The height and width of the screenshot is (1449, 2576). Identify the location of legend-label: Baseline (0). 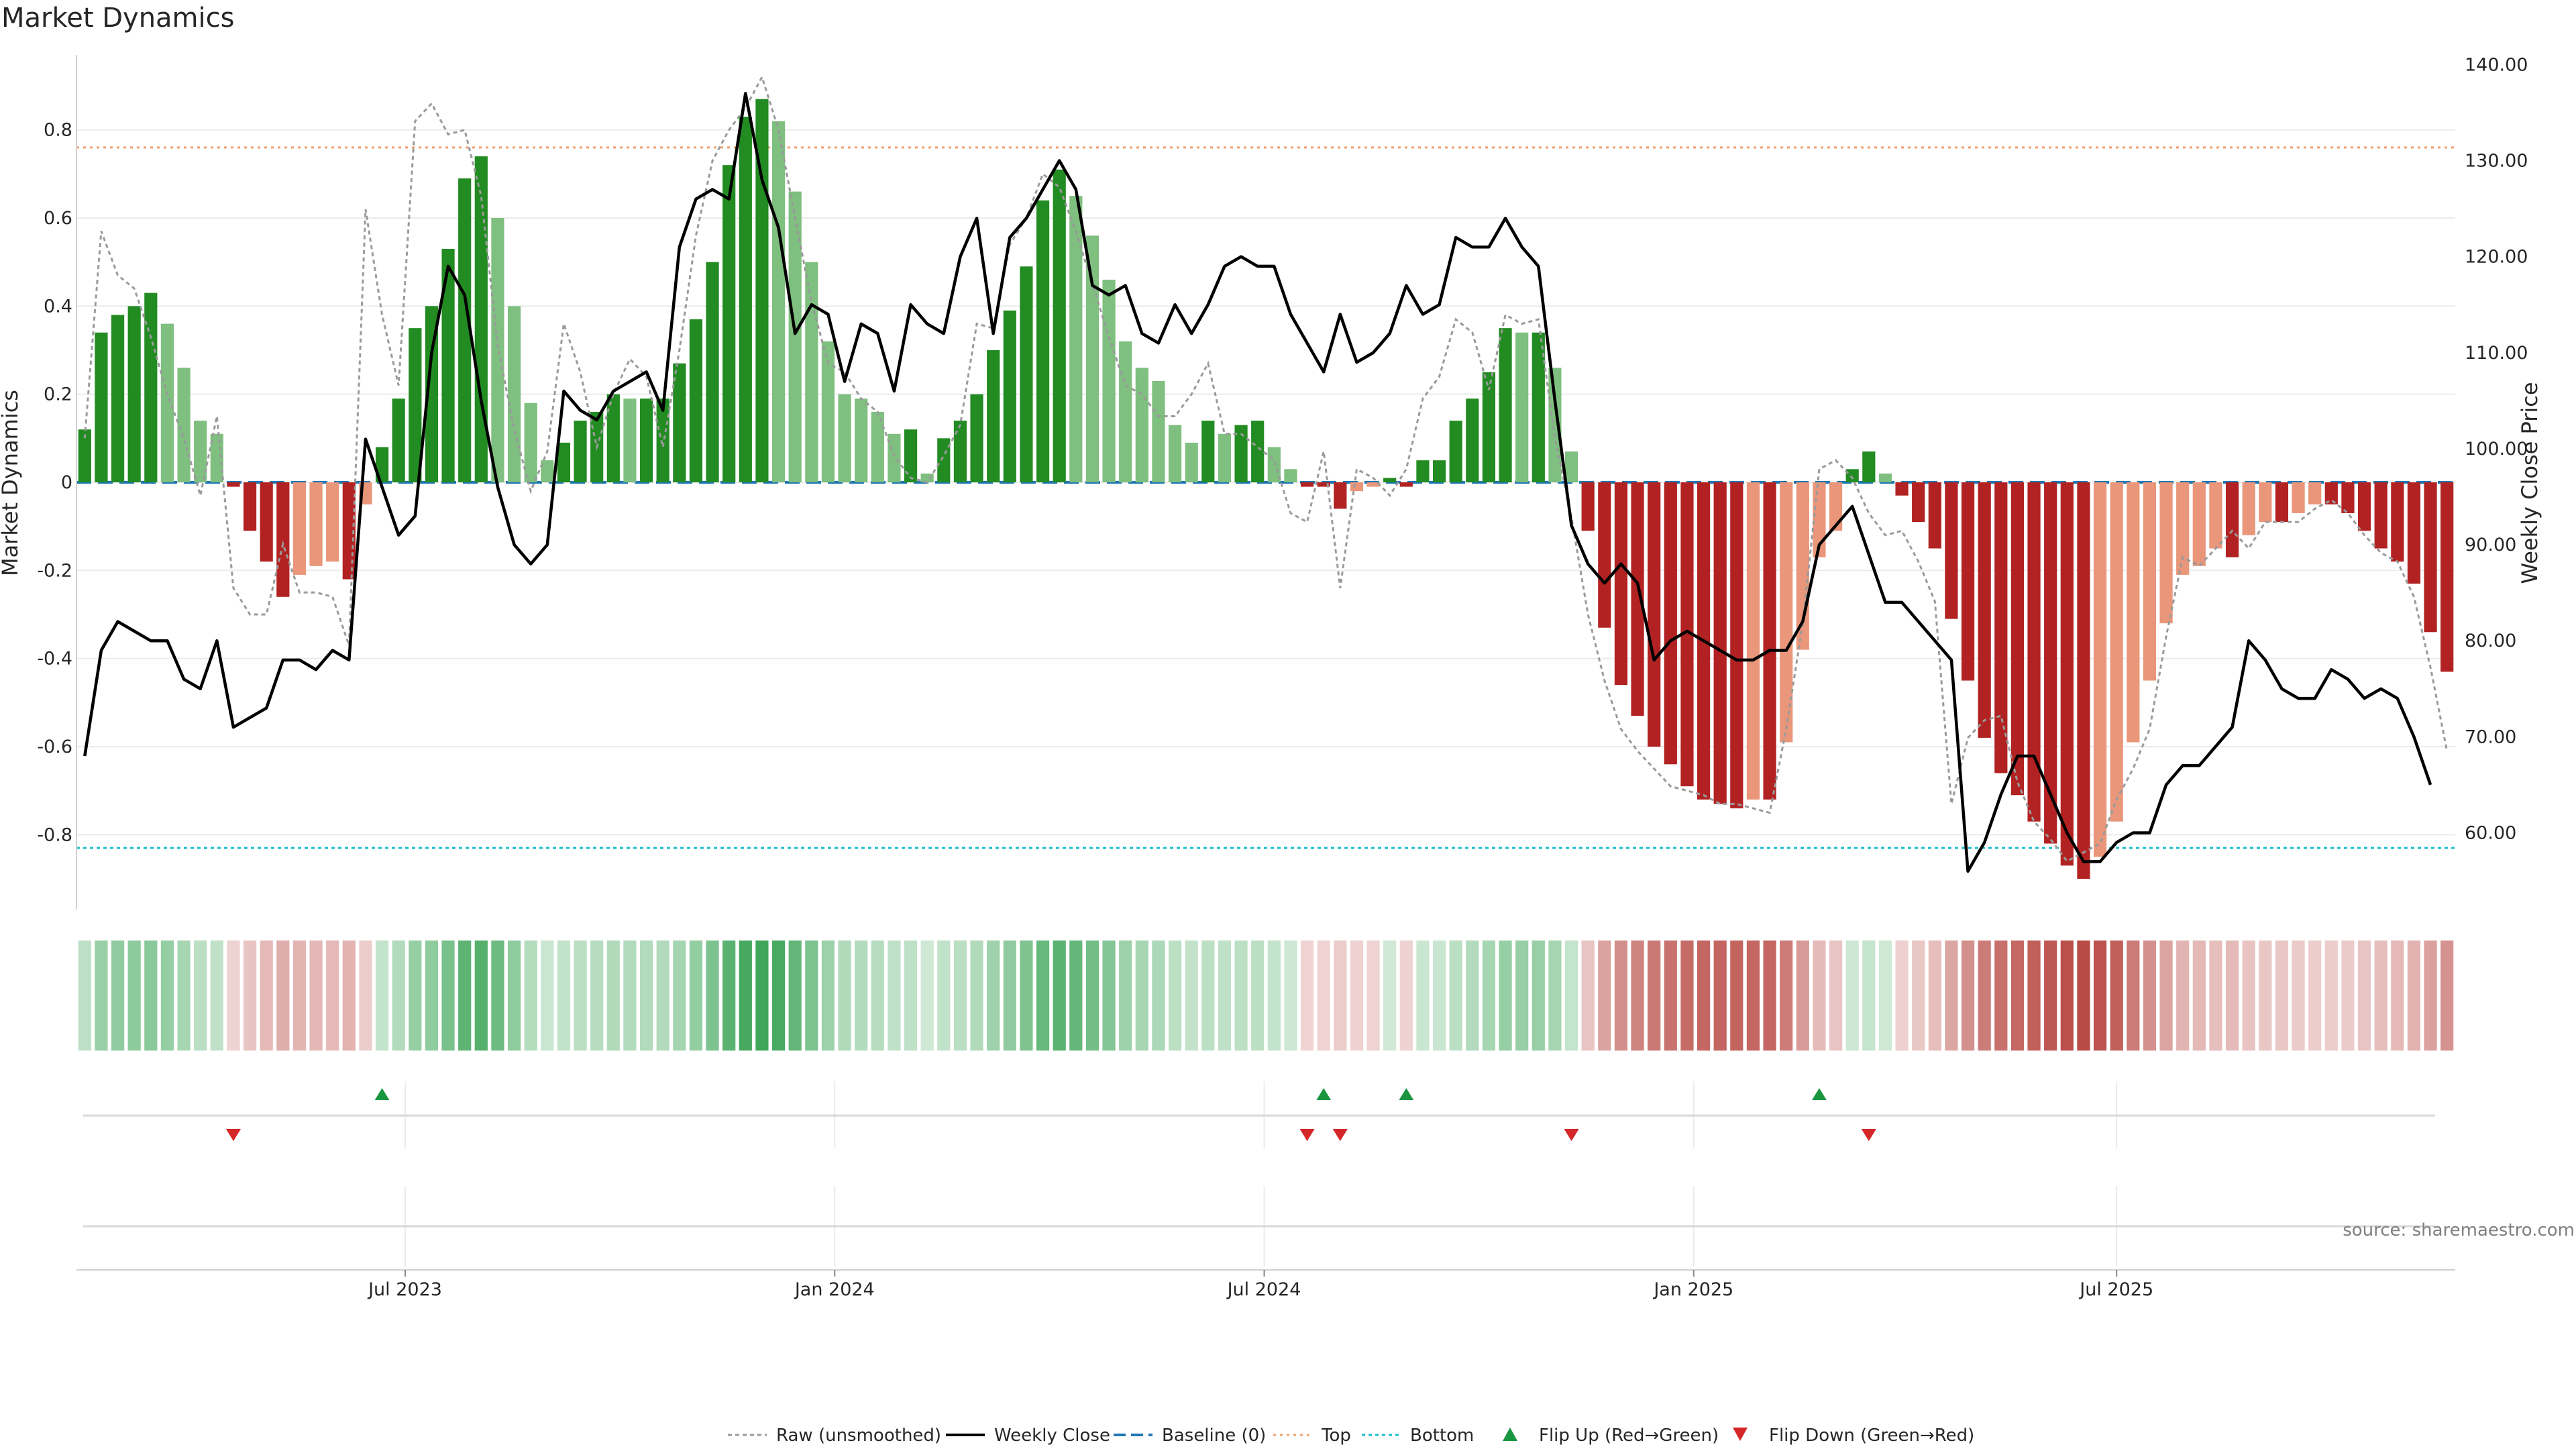
(1214, 1436).